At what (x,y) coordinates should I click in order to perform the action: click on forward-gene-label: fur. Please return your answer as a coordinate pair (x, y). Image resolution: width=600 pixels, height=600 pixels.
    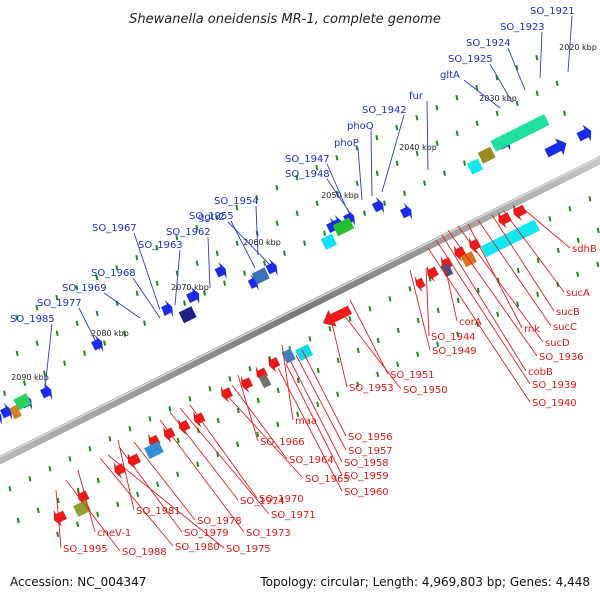
    Looking at the image, I should click on (416, 96).